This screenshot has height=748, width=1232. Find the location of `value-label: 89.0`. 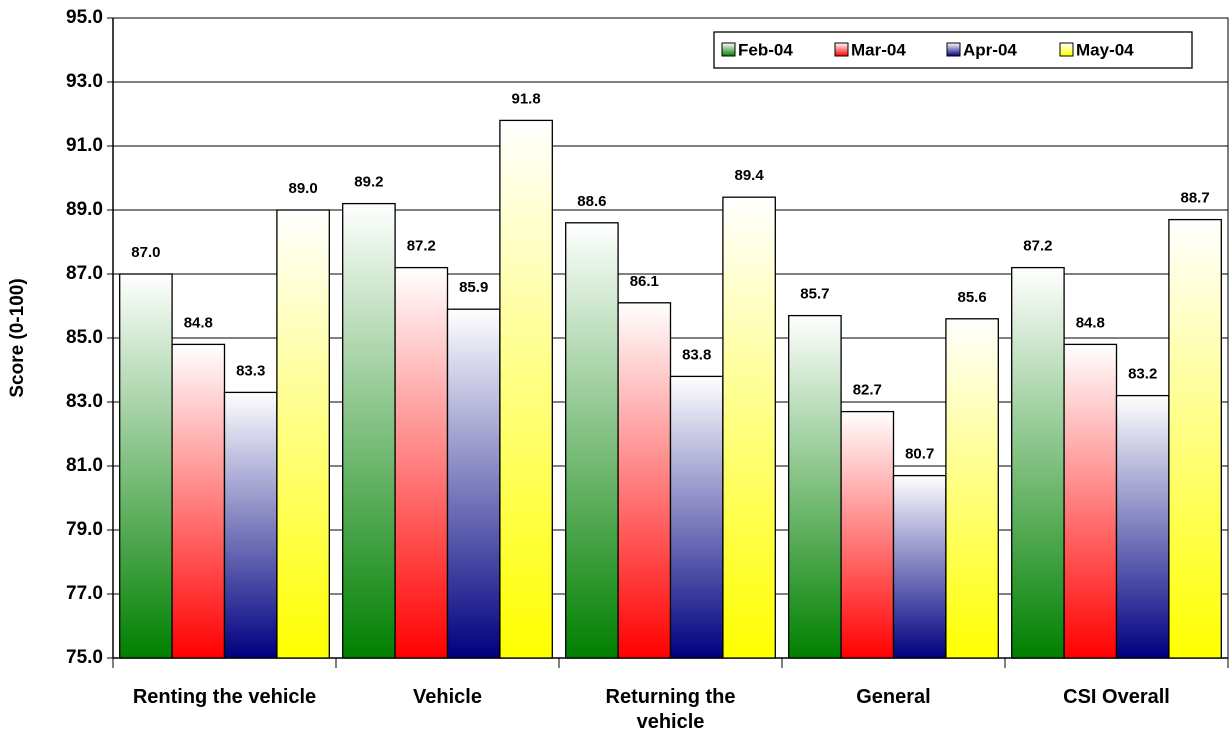

value-label: 89.0 is located at coordinates (303, 188).